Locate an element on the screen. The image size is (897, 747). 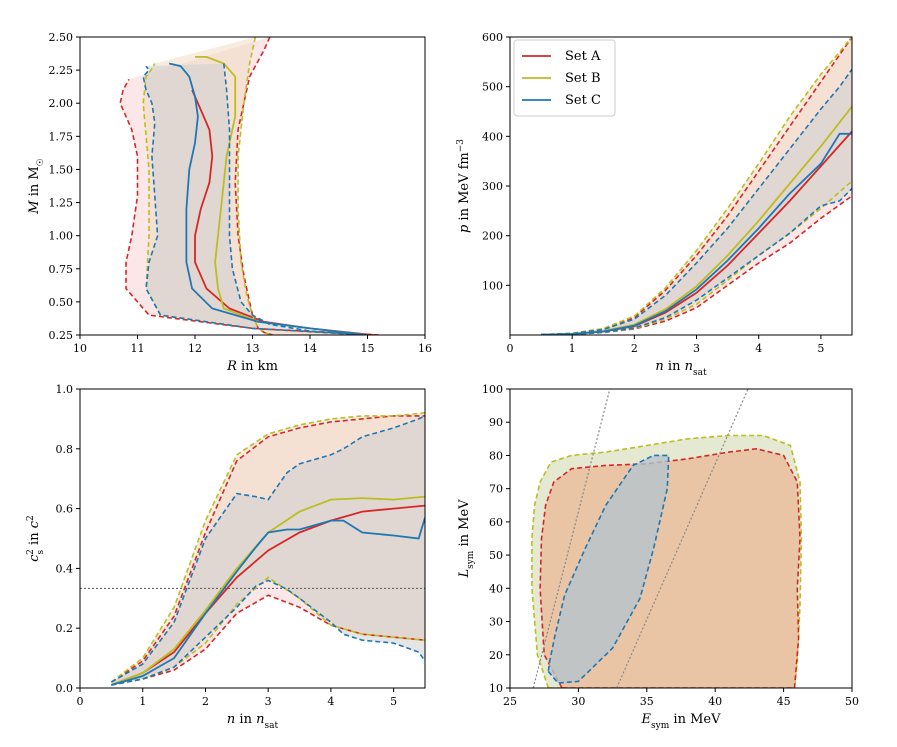
set-b-upper-bound is located at coordinates (267, 547).